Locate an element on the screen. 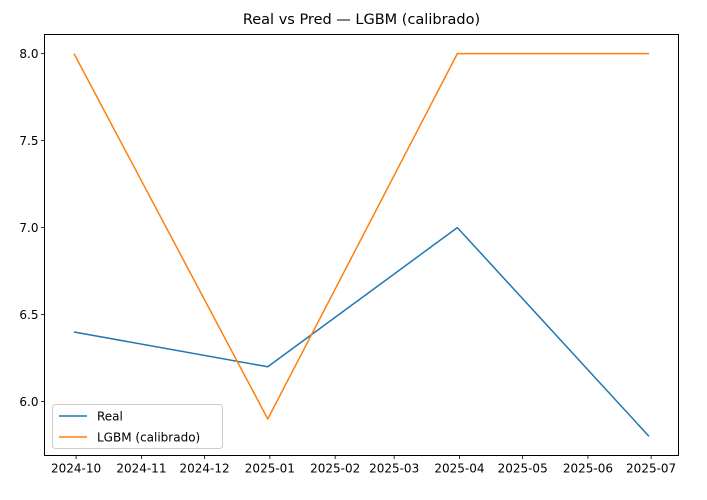 This screenshot has height=500, width=707. legend-label-lgbm: LGBM (calibrado) is located at coordinates (148, 438).